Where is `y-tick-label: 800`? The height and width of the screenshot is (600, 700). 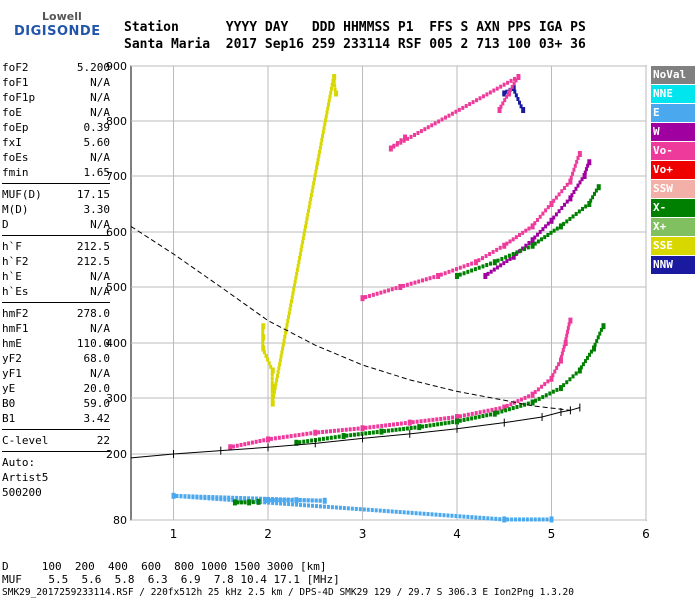
y-tick-label: 800 is located at coordinates (116, 121).